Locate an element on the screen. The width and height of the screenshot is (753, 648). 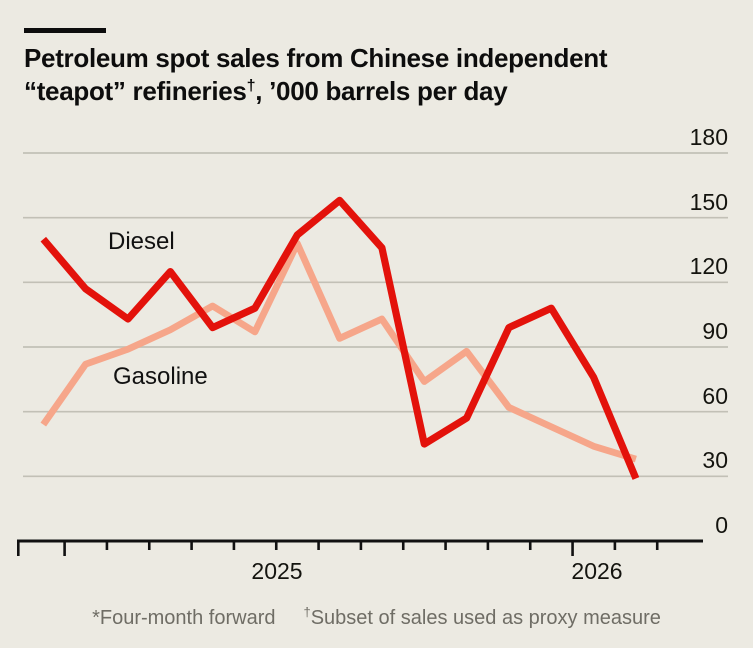
y-axis-label-60: 60 is located at coordinates (715, 395).